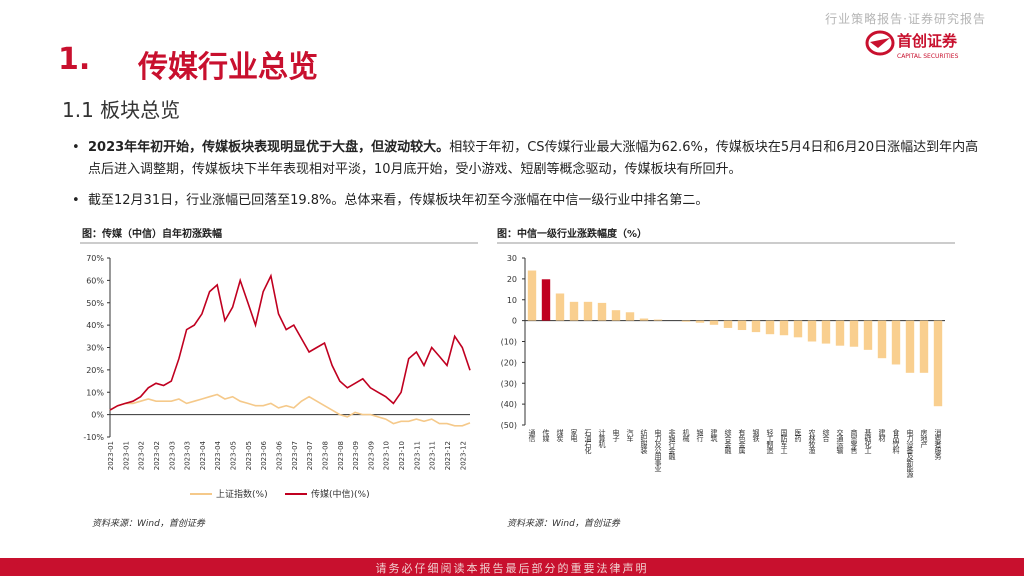  Describe the element at coordinates (157, 455) in the screenshot. I see `x-tick-label: 2023-02` at that location.